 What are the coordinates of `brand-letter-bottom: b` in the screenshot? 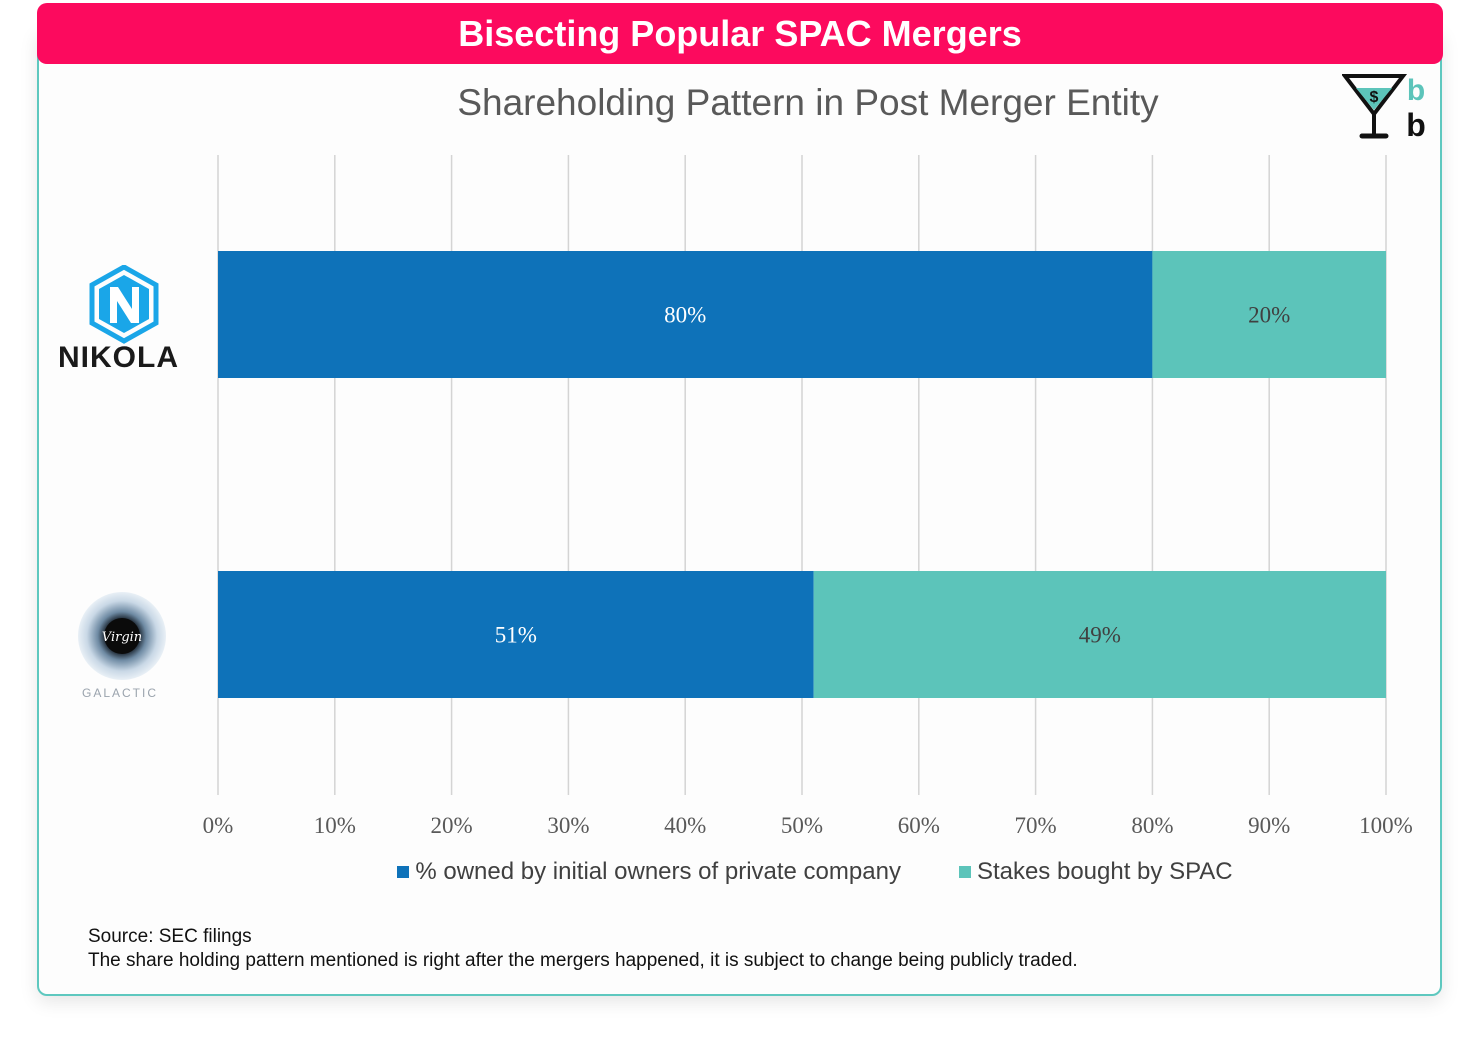 It's located at (1416, 125).